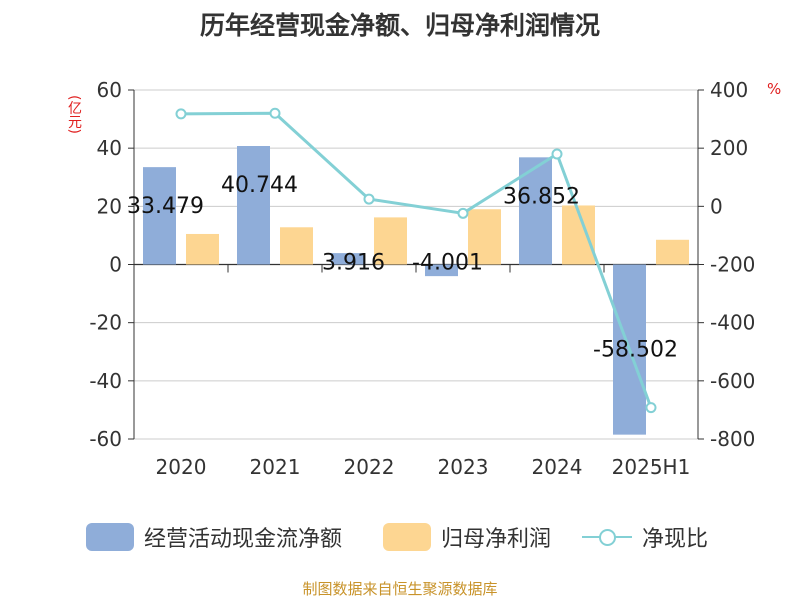 The image size is (800, 600). I want to click on legend-line-ratio, so click(607, 537).